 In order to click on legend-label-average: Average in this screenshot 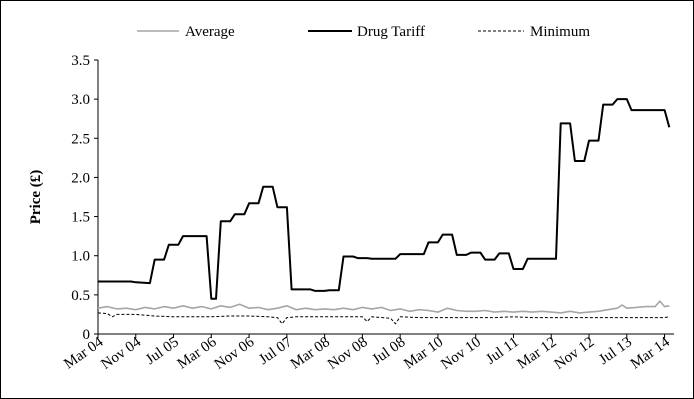, I will do `click(210, 32)`.